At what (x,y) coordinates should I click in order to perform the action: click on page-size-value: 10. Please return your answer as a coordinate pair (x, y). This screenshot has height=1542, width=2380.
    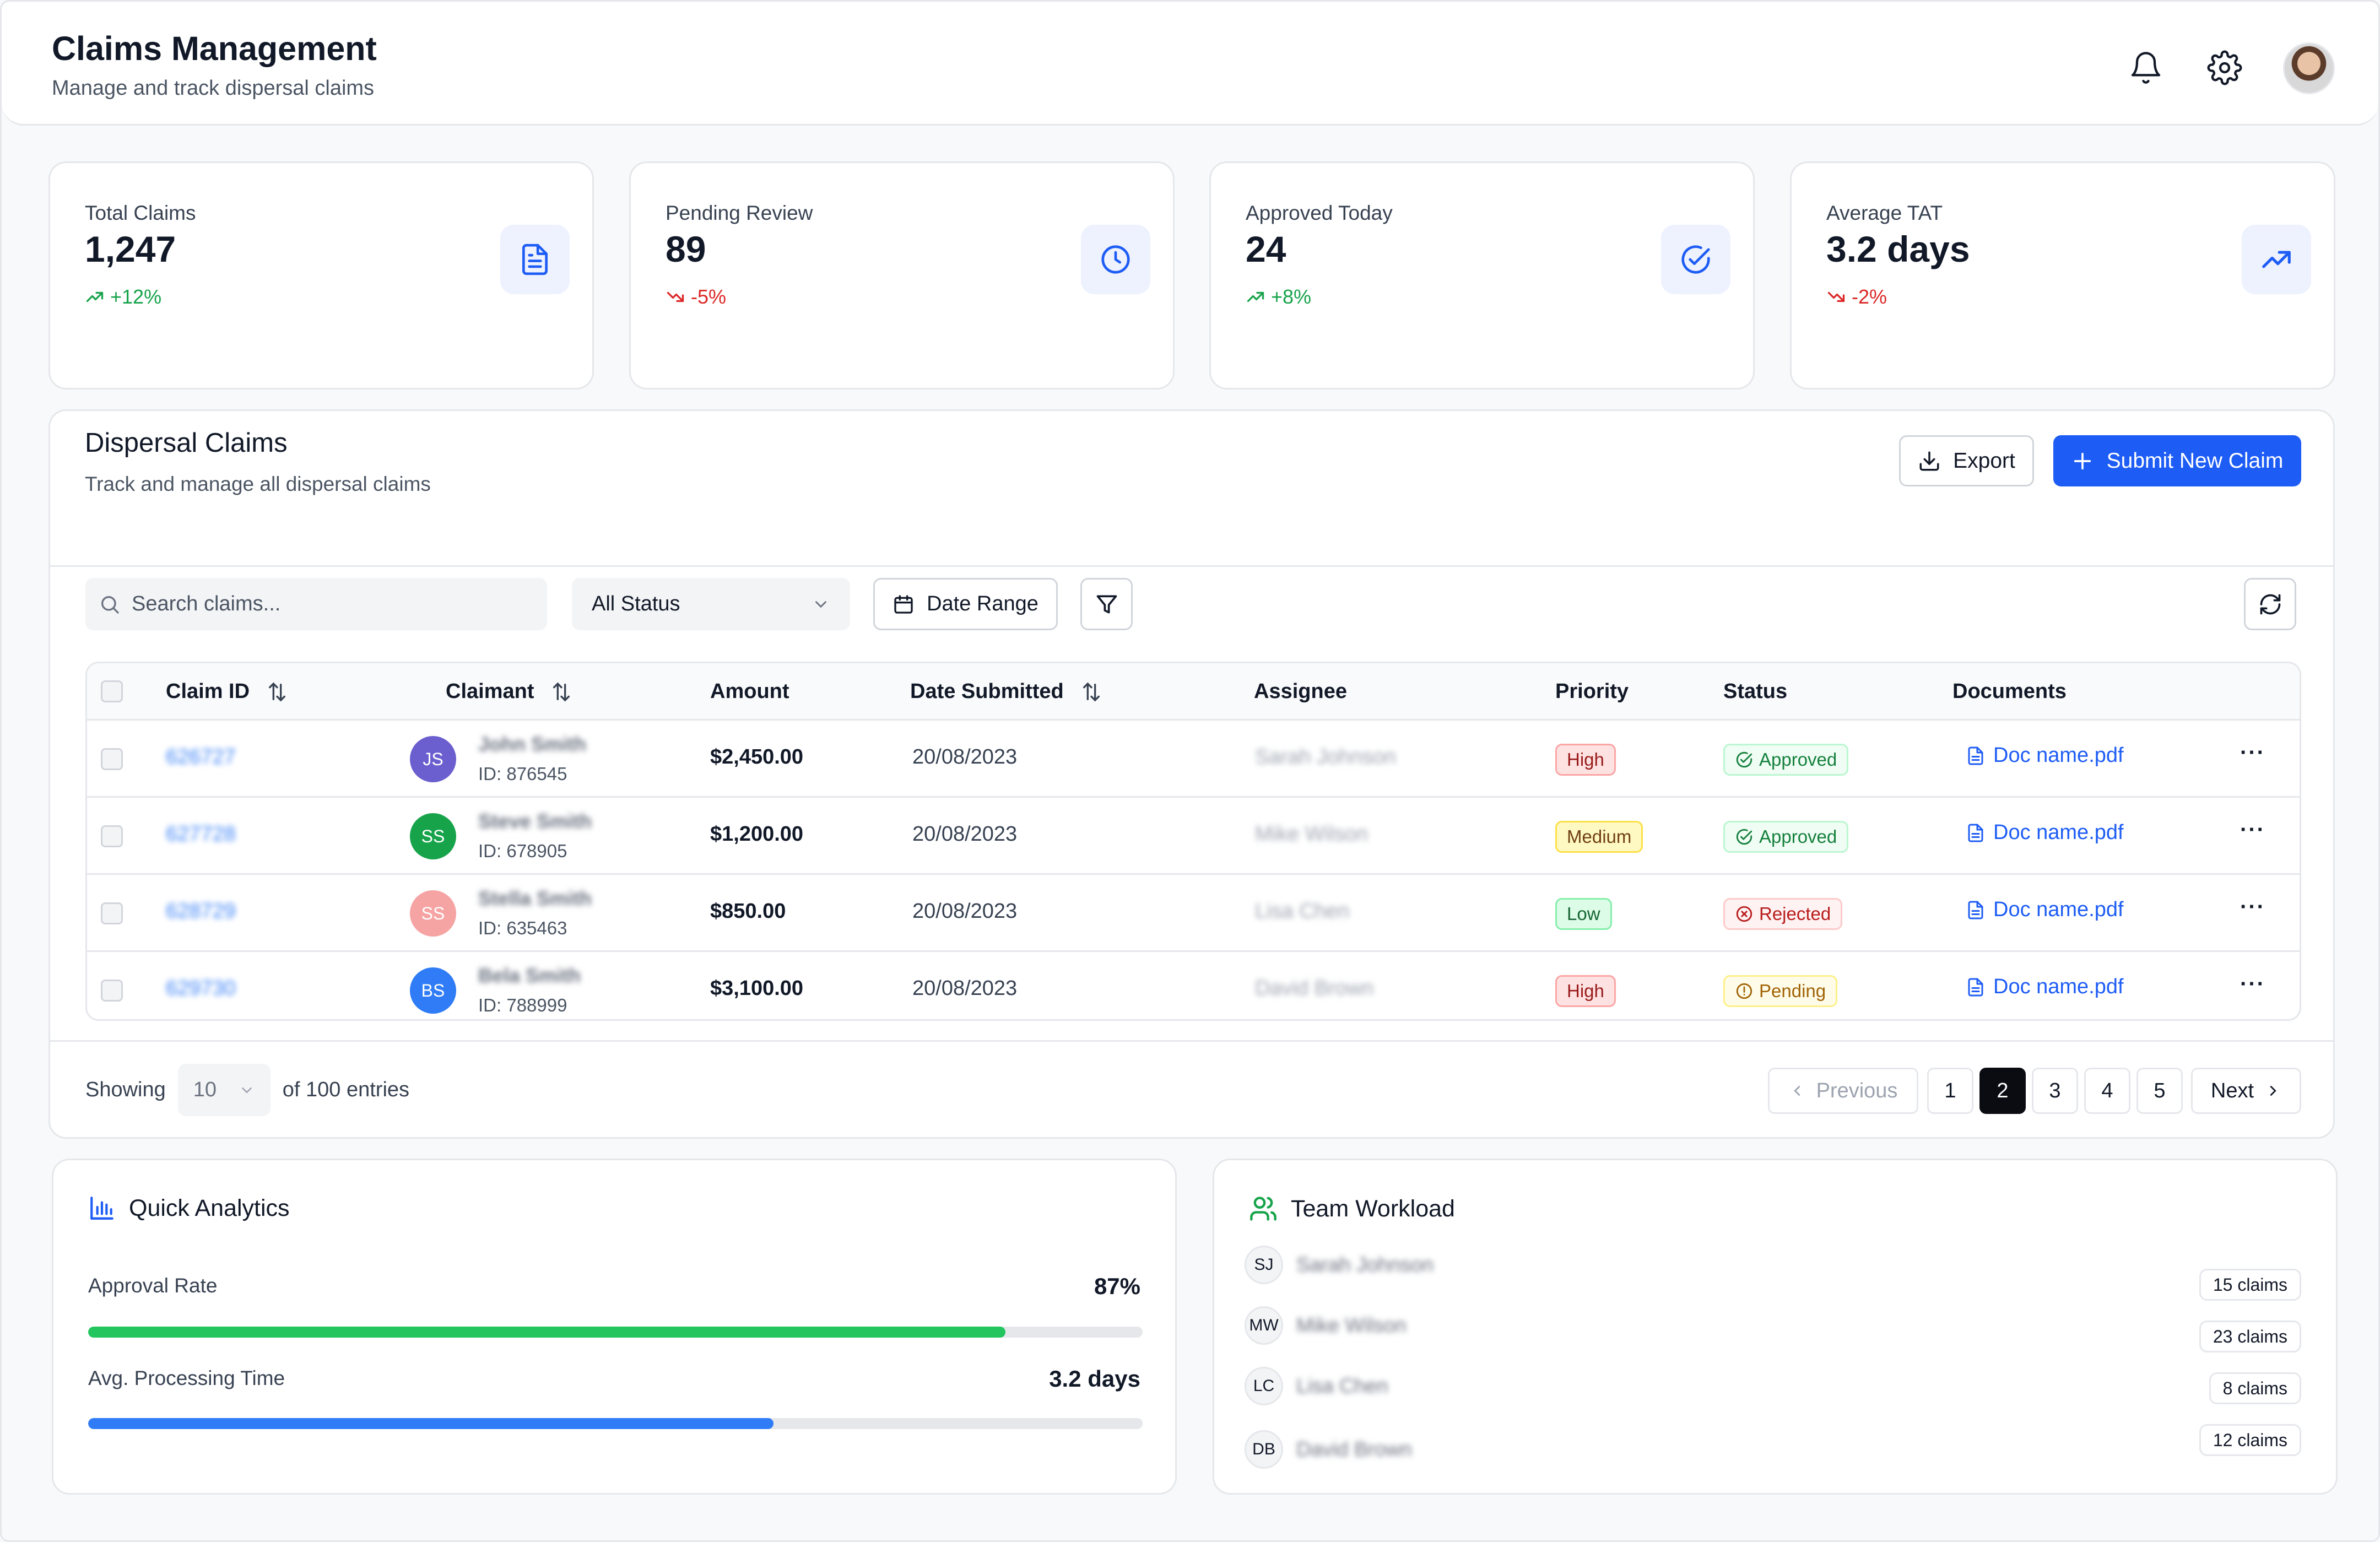
    Looking at the image, I should click on (205, 1089).